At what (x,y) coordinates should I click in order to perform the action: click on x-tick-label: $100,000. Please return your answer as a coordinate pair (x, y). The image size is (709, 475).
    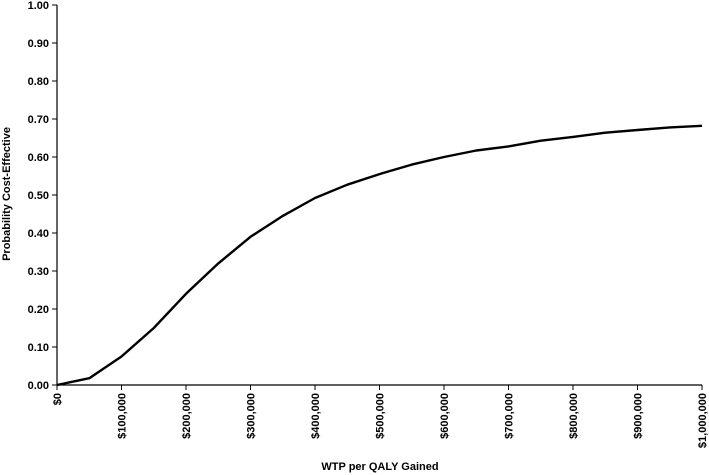
    Looking at the image, I should click on (123, 416).